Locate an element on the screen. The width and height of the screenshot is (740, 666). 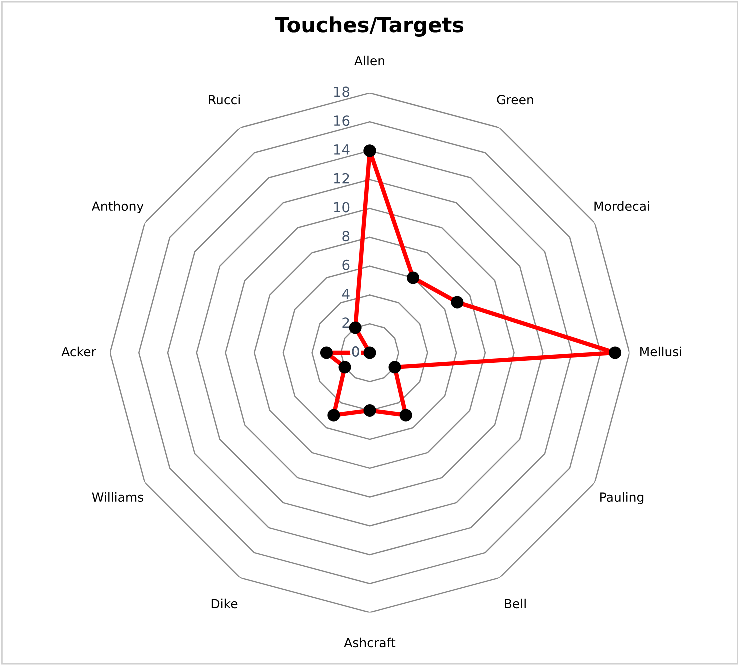
spoke-label: Pauling is located at coordinates (622, 498).